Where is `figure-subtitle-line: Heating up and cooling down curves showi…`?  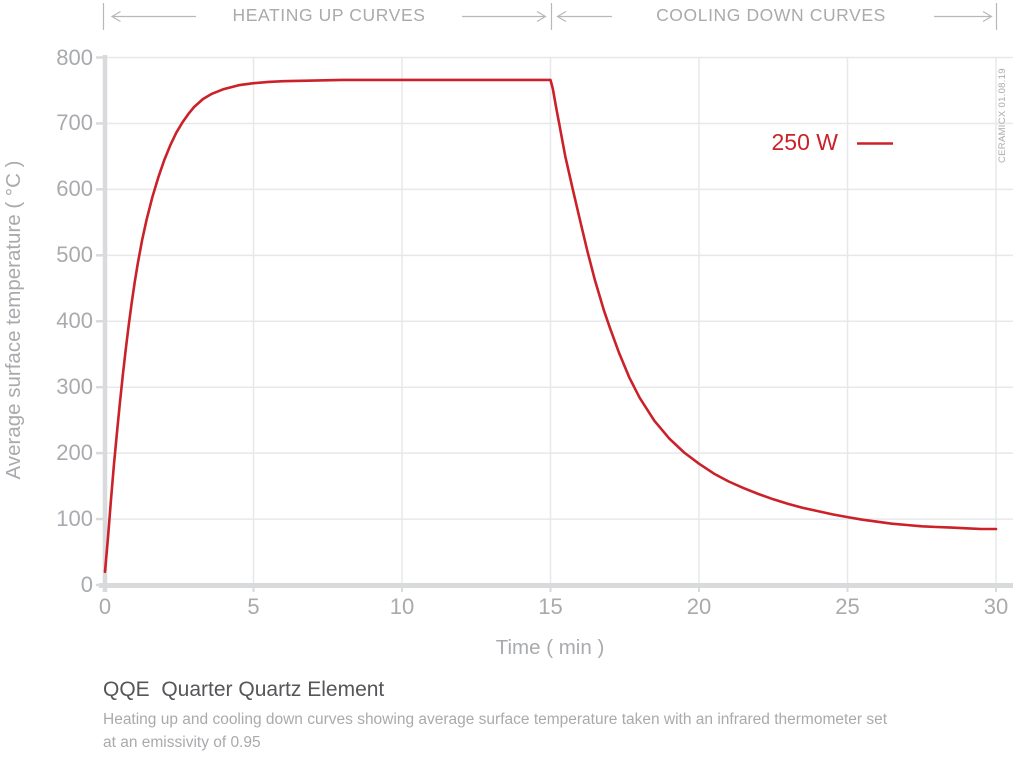 figure-subtitle-line: Heating up and cooling down curves showi… is located at coordinates (495, 719).